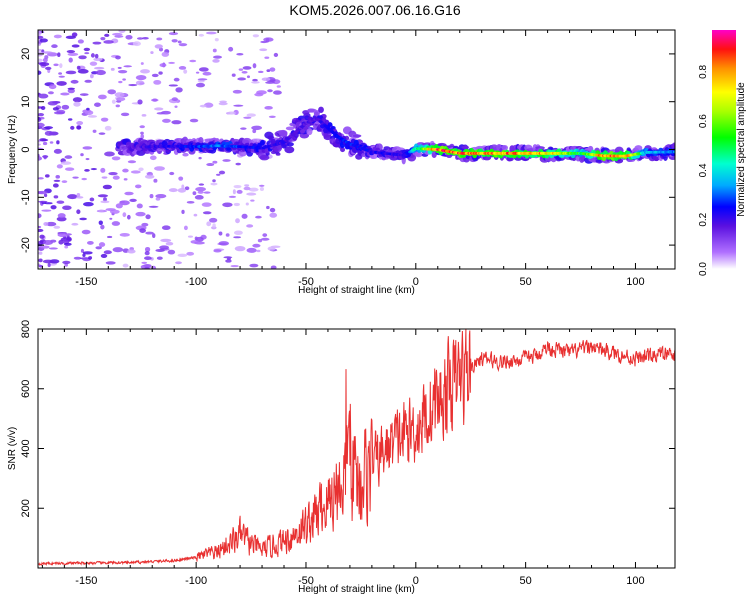 The height and width of the screenshot is (600, 750). What do you see at coordinates (356, 589) in the screenshot?
I see `snr-xlabel: Height of straight line (km)` at bounding box center [356, 589].